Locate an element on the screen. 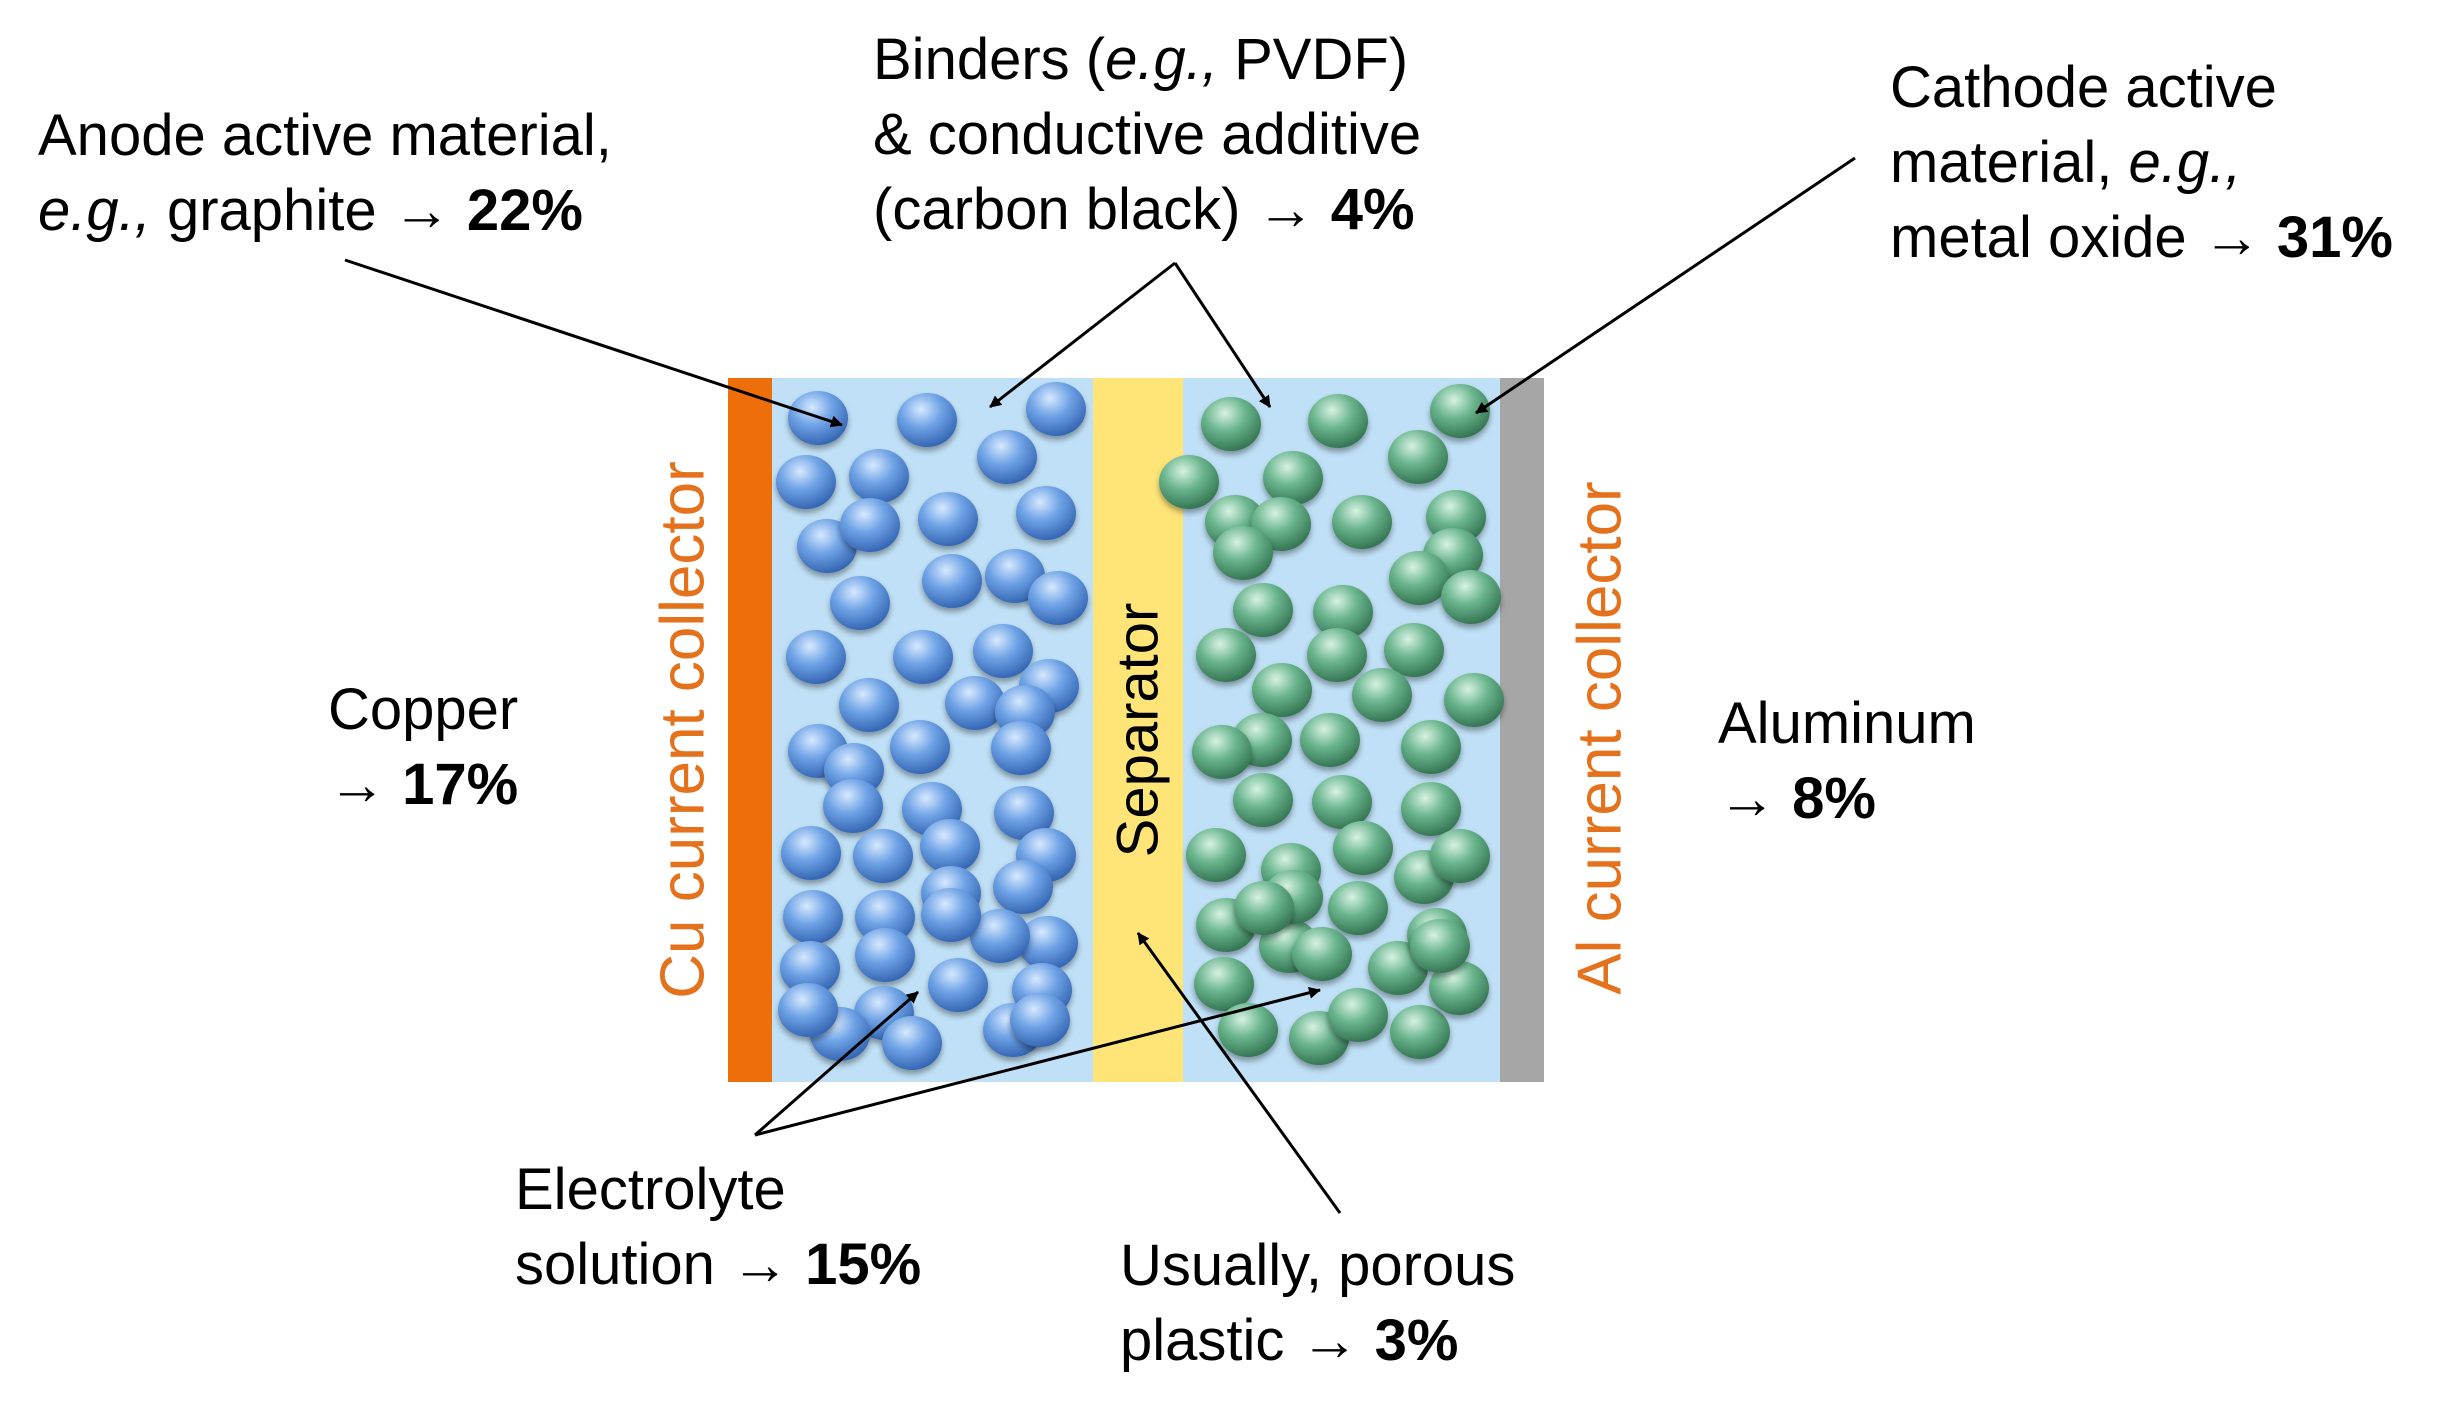 The image size is (2453, 1406). cathode-label-line2: material, e.g., is located at coordinates (2066, 162).